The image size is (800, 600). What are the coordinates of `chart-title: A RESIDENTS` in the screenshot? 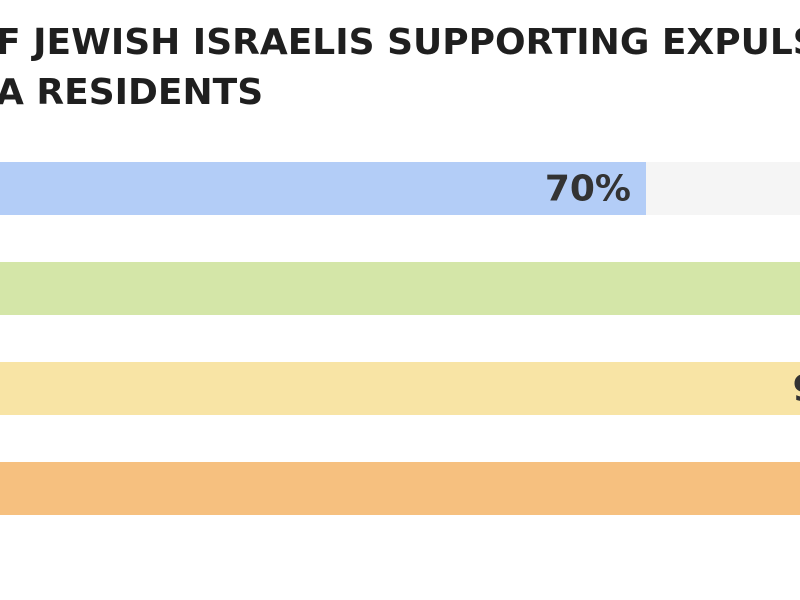 It's located at (131, 92).